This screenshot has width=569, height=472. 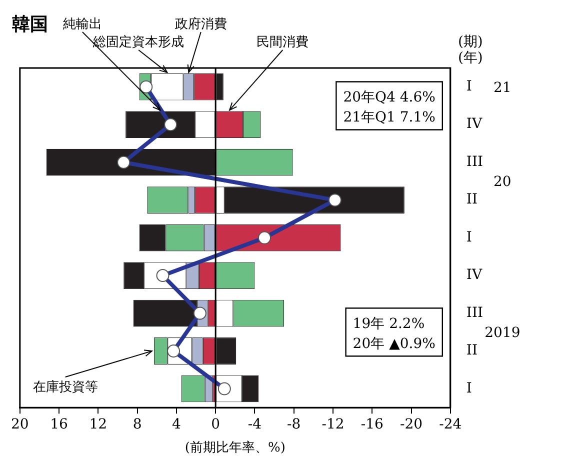 I want to click on x-tick-label: -24, so click(x=450, y=424).